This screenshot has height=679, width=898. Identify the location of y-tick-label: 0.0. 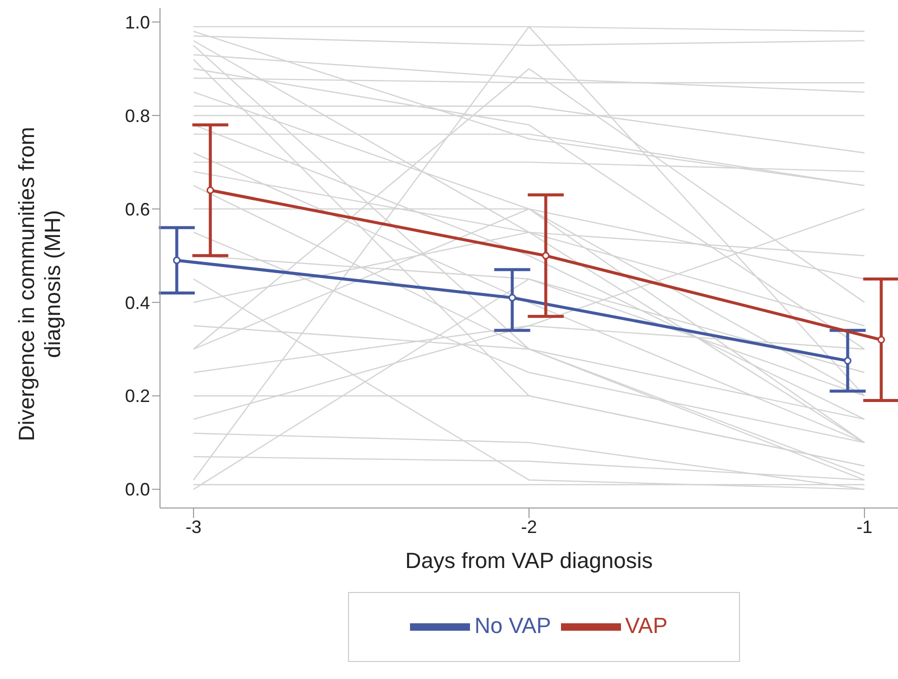
(137, 490).